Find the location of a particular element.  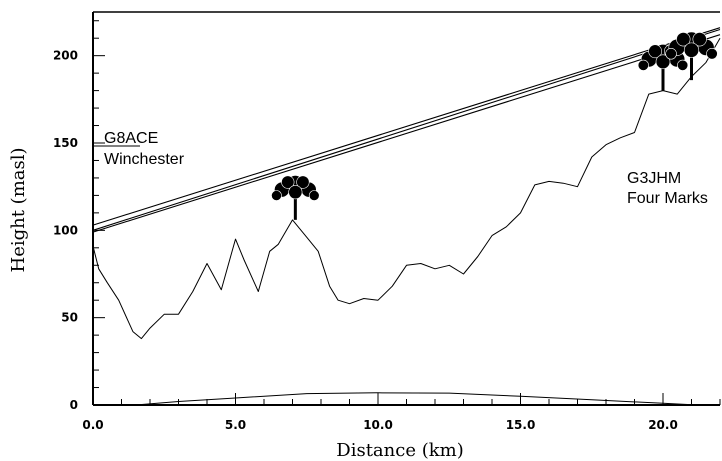

y-axis-title: Height (masl) is located at coordinates (18, 209).